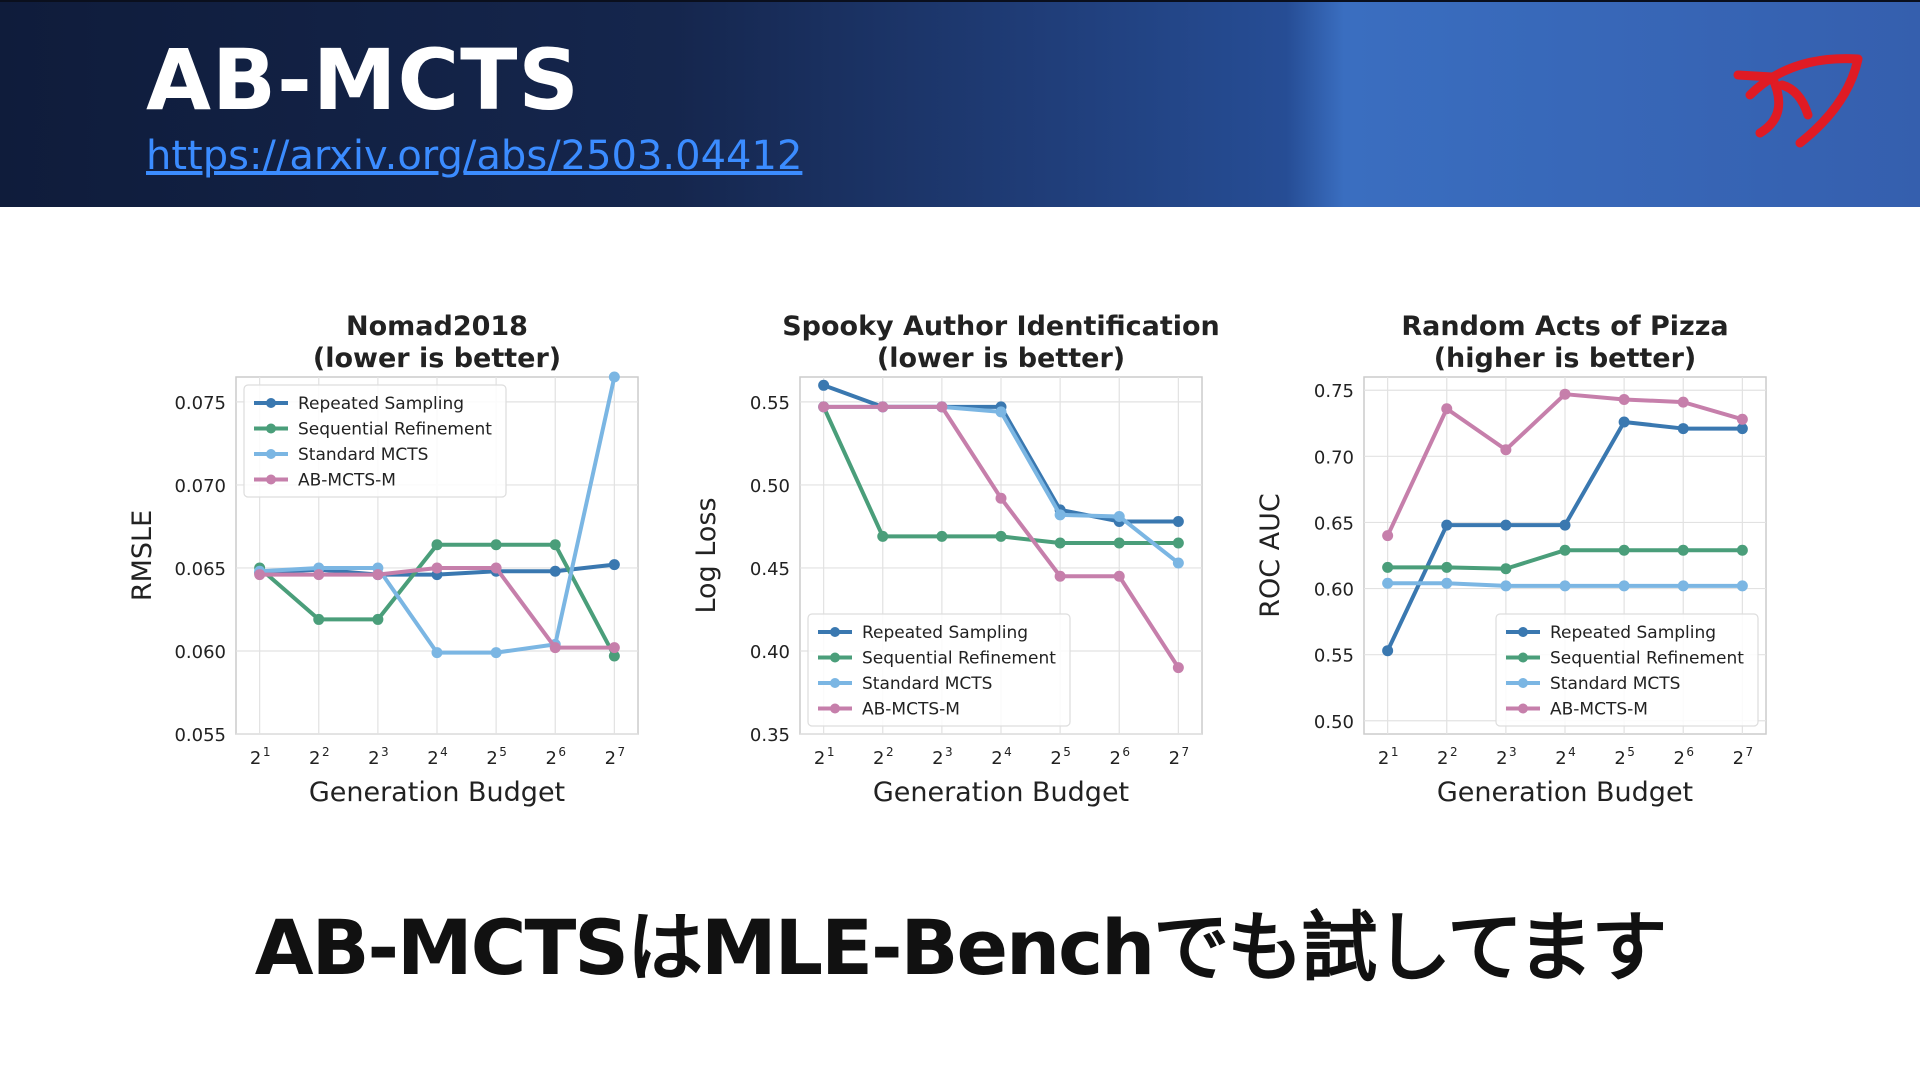 The height and width of the screenshot is (1080, 1920). Describe the element at coordinates (503, 752) in the screenshot. I see `x-tick-exponent: 5` at that location.